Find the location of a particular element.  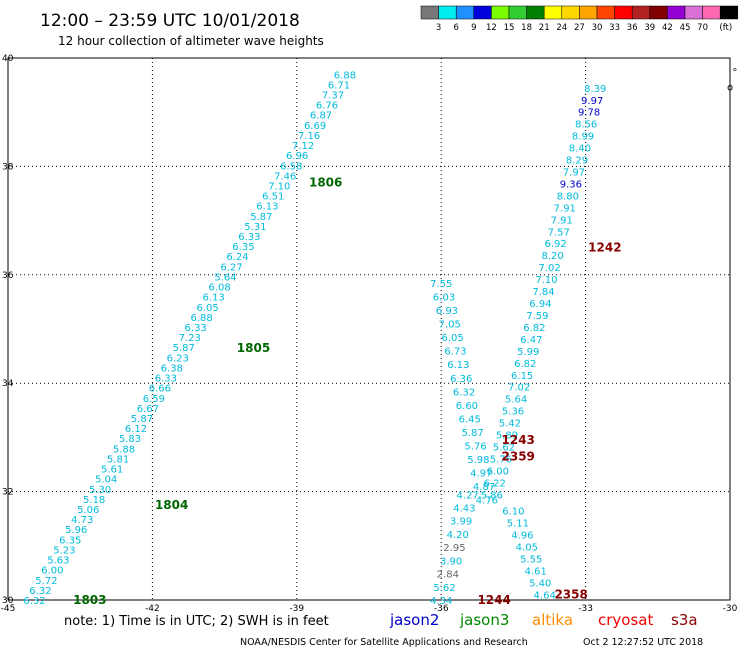

wave-height-point: 6.00 is located at coordinates (498, 471).